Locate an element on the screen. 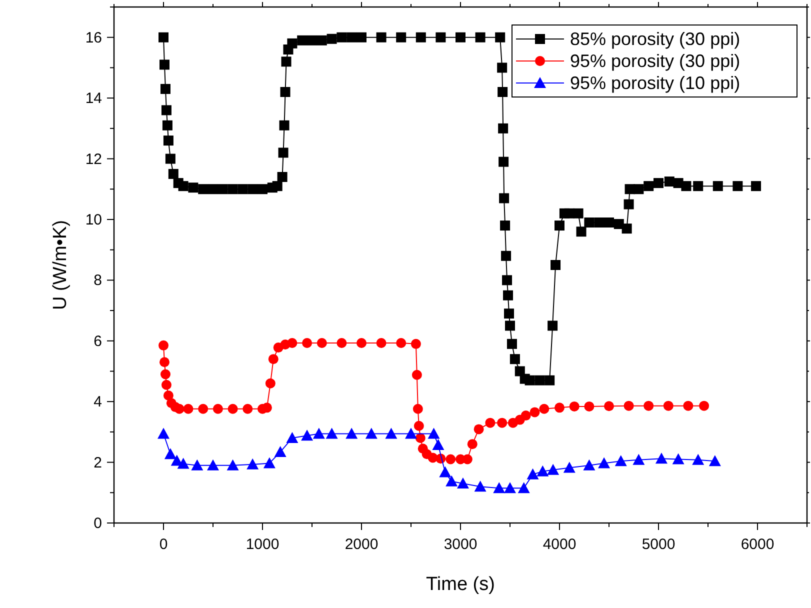 This screenshot has height=608, width=811. y-tick-label: 8 is located at coordinates (98, 281).